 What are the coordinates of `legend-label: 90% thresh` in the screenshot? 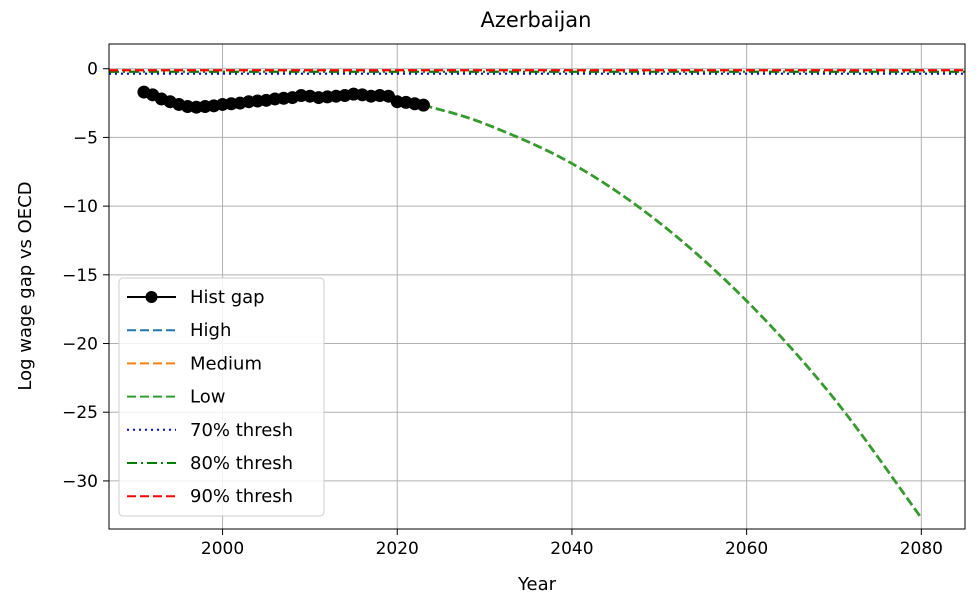 It's located at (241, 496).